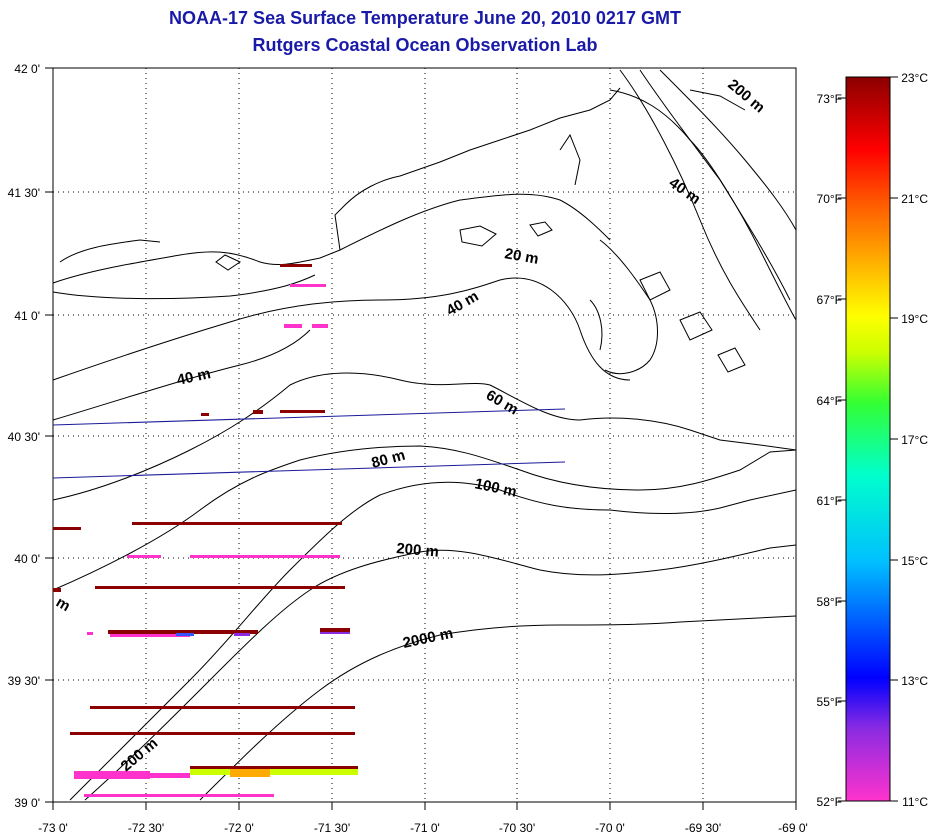 This screenshot has width=936, height=840. Describe the element at coordinates (829, 501) in the screenshot. I see `fahrenheit-label: 61°F` at that location.